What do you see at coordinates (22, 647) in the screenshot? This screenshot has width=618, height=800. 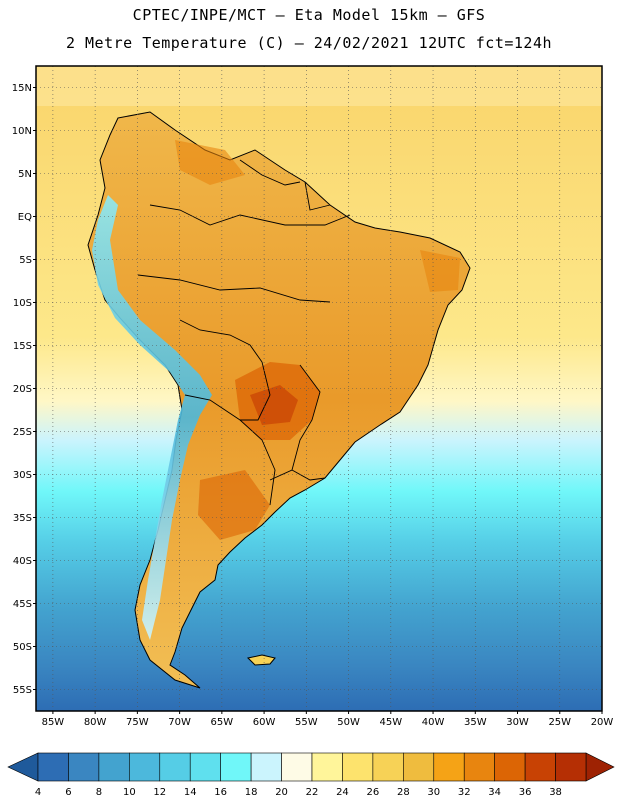 I see `lat-tick-label: 50S` at bounding box center [22, 647].